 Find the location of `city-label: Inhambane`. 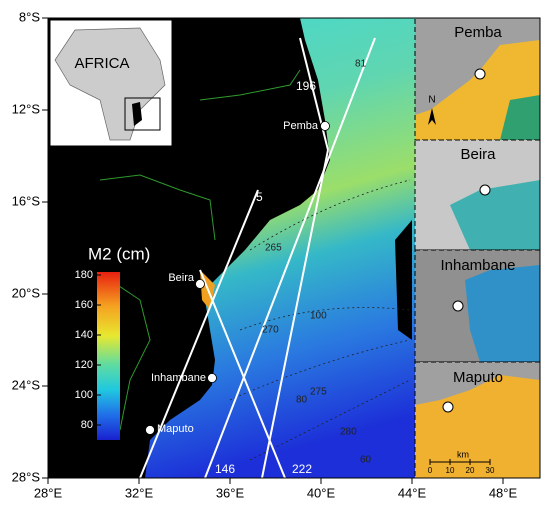

city-label: Inhambane is located at coordinates (178, 378).